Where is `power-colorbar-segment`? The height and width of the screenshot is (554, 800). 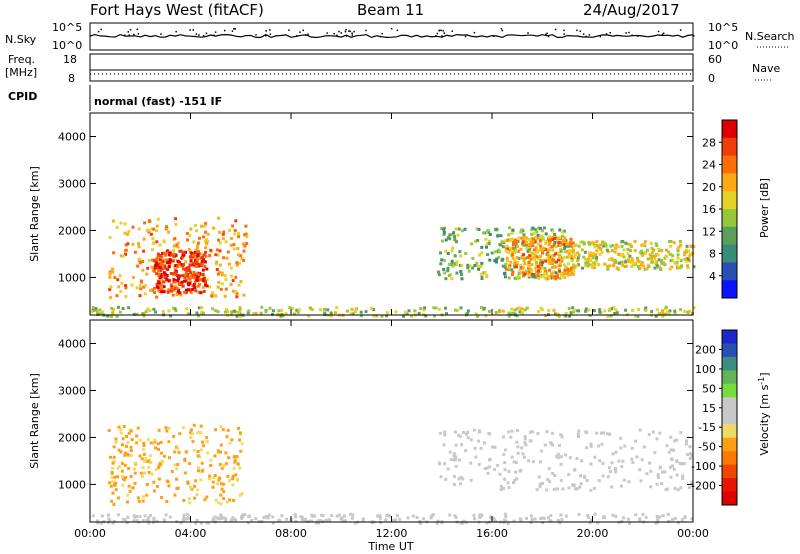 power-colorbar-segment is located at coordinates (729, 182).